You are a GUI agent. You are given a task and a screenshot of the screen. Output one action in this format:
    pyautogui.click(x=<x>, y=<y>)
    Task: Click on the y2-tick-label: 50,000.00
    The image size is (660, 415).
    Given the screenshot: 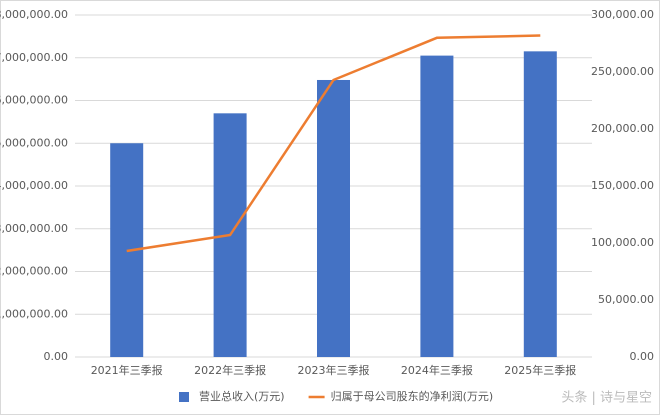 What is the action you would take?
    pyautogui.click(x=626, y=299)
    